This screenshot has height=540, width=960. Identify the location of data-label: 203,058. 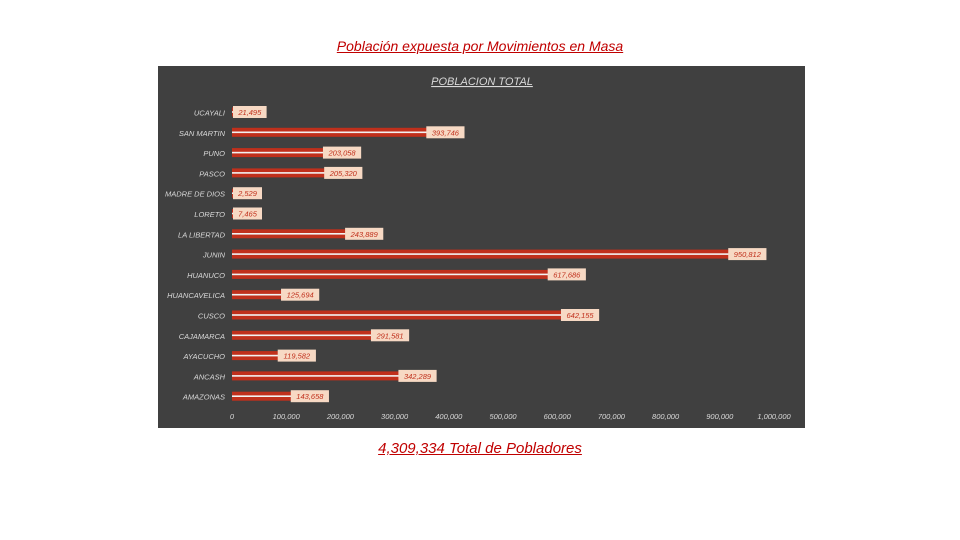
(341, 153).